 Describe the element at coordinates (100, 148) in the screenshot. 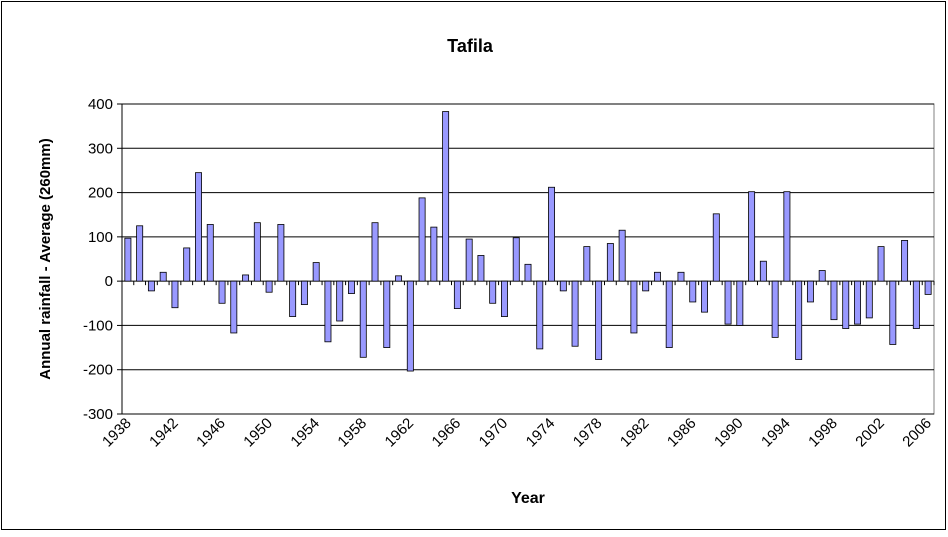

I see `y-tick-label: 300` at that location.